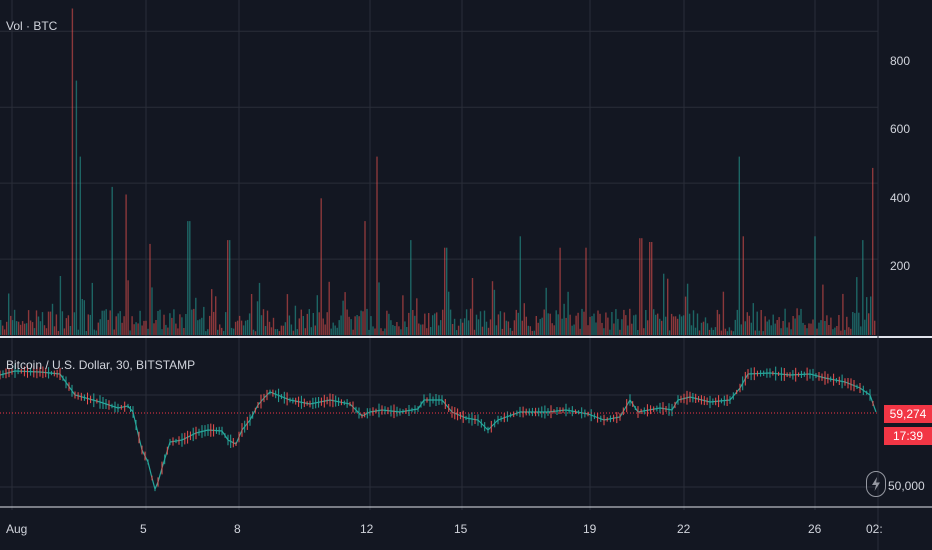 The width and height of the screenshot is (932, 550). Describe the element at coordinates (908, 436) in the screenshot. I see `bar-countdown: 17:39` at that location.